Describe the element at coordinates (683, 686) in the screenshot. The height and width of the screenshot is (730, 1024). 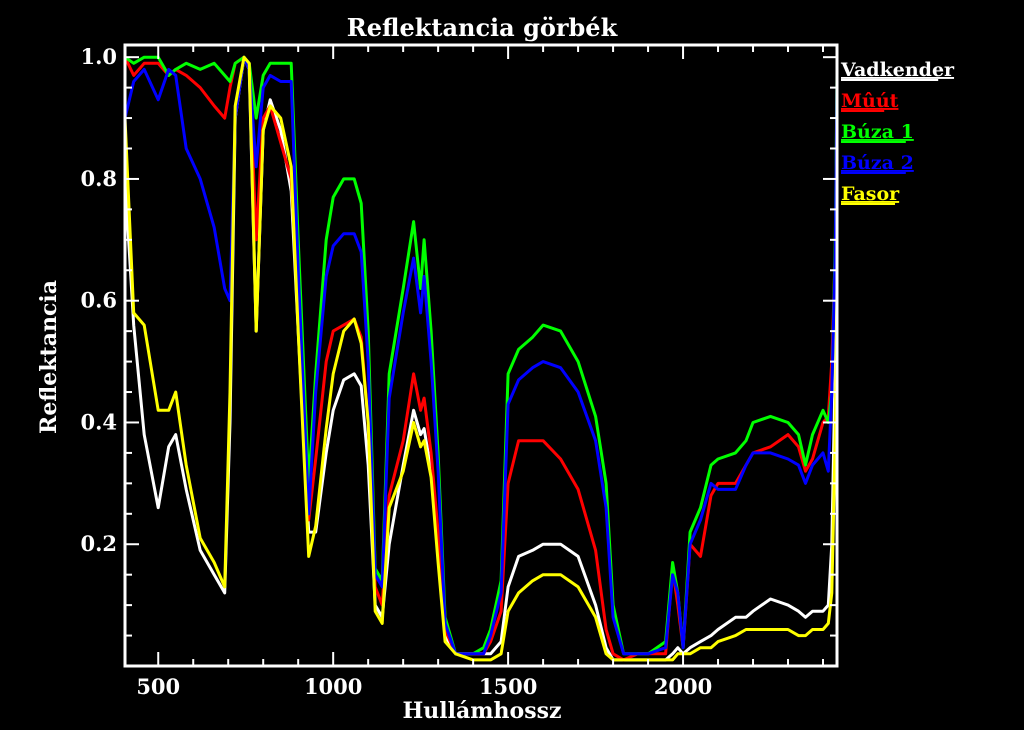
I see `x-tick-label: 2000` at that location.